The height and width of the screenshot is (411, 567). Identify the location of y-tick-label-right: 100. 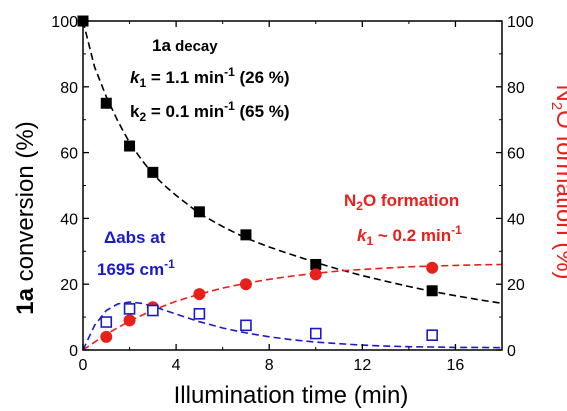
(520, 22).